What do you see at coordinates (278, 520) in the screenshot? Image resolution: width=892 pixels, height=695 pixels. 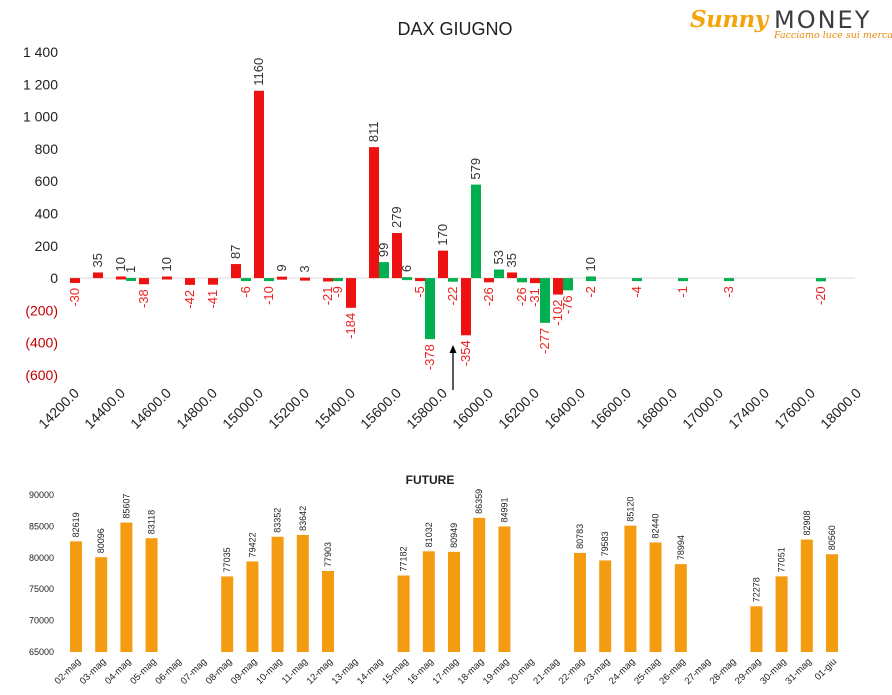 I see `future-data-label: 83352` at bounding box center [278, 520].